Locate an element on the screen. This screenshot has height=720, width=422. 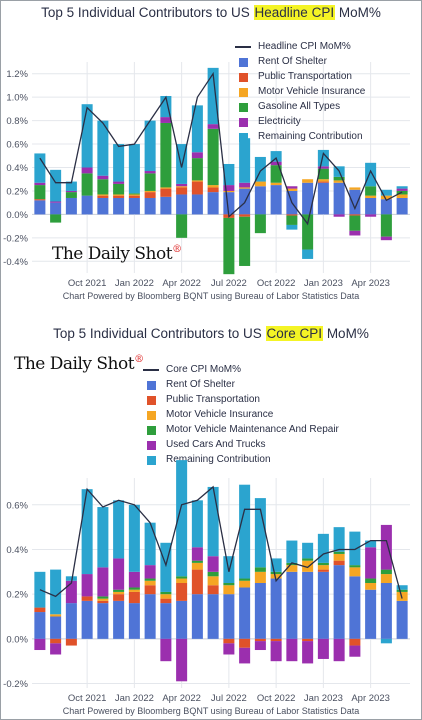
chart1-legend-item: Rent Of Shelter is located at coordinates (325, 62).